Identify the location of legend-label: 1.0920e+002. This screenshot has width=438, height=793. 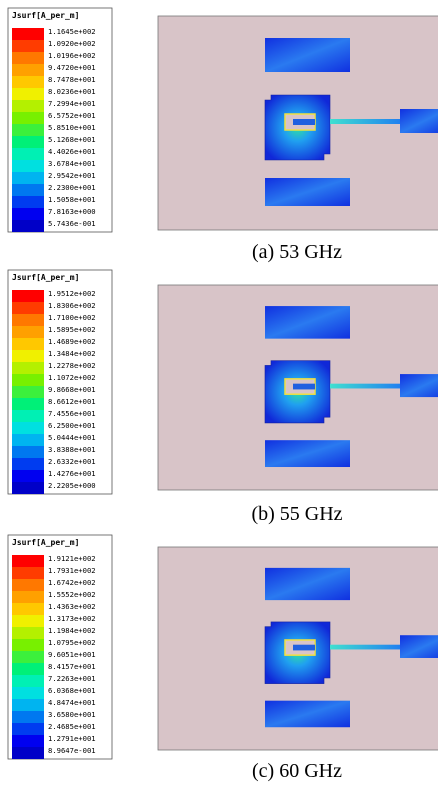
(72, 43).